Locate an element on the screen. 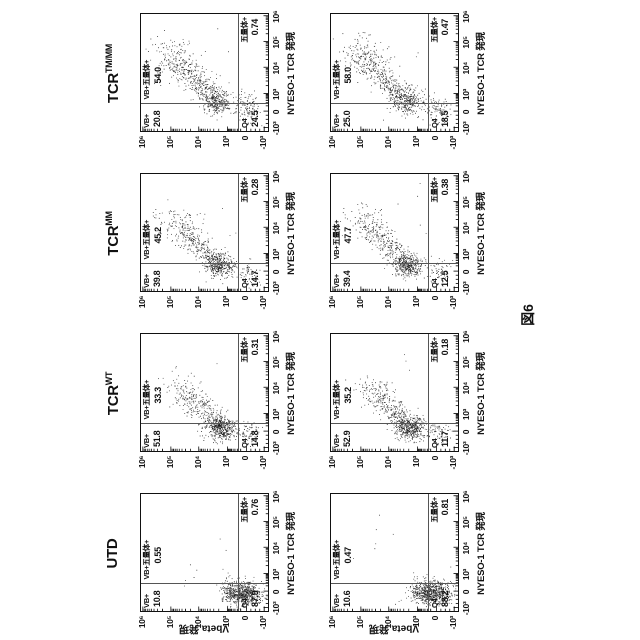  quadrant-value-vb: 39.4 is located at coordinates (347, 278).